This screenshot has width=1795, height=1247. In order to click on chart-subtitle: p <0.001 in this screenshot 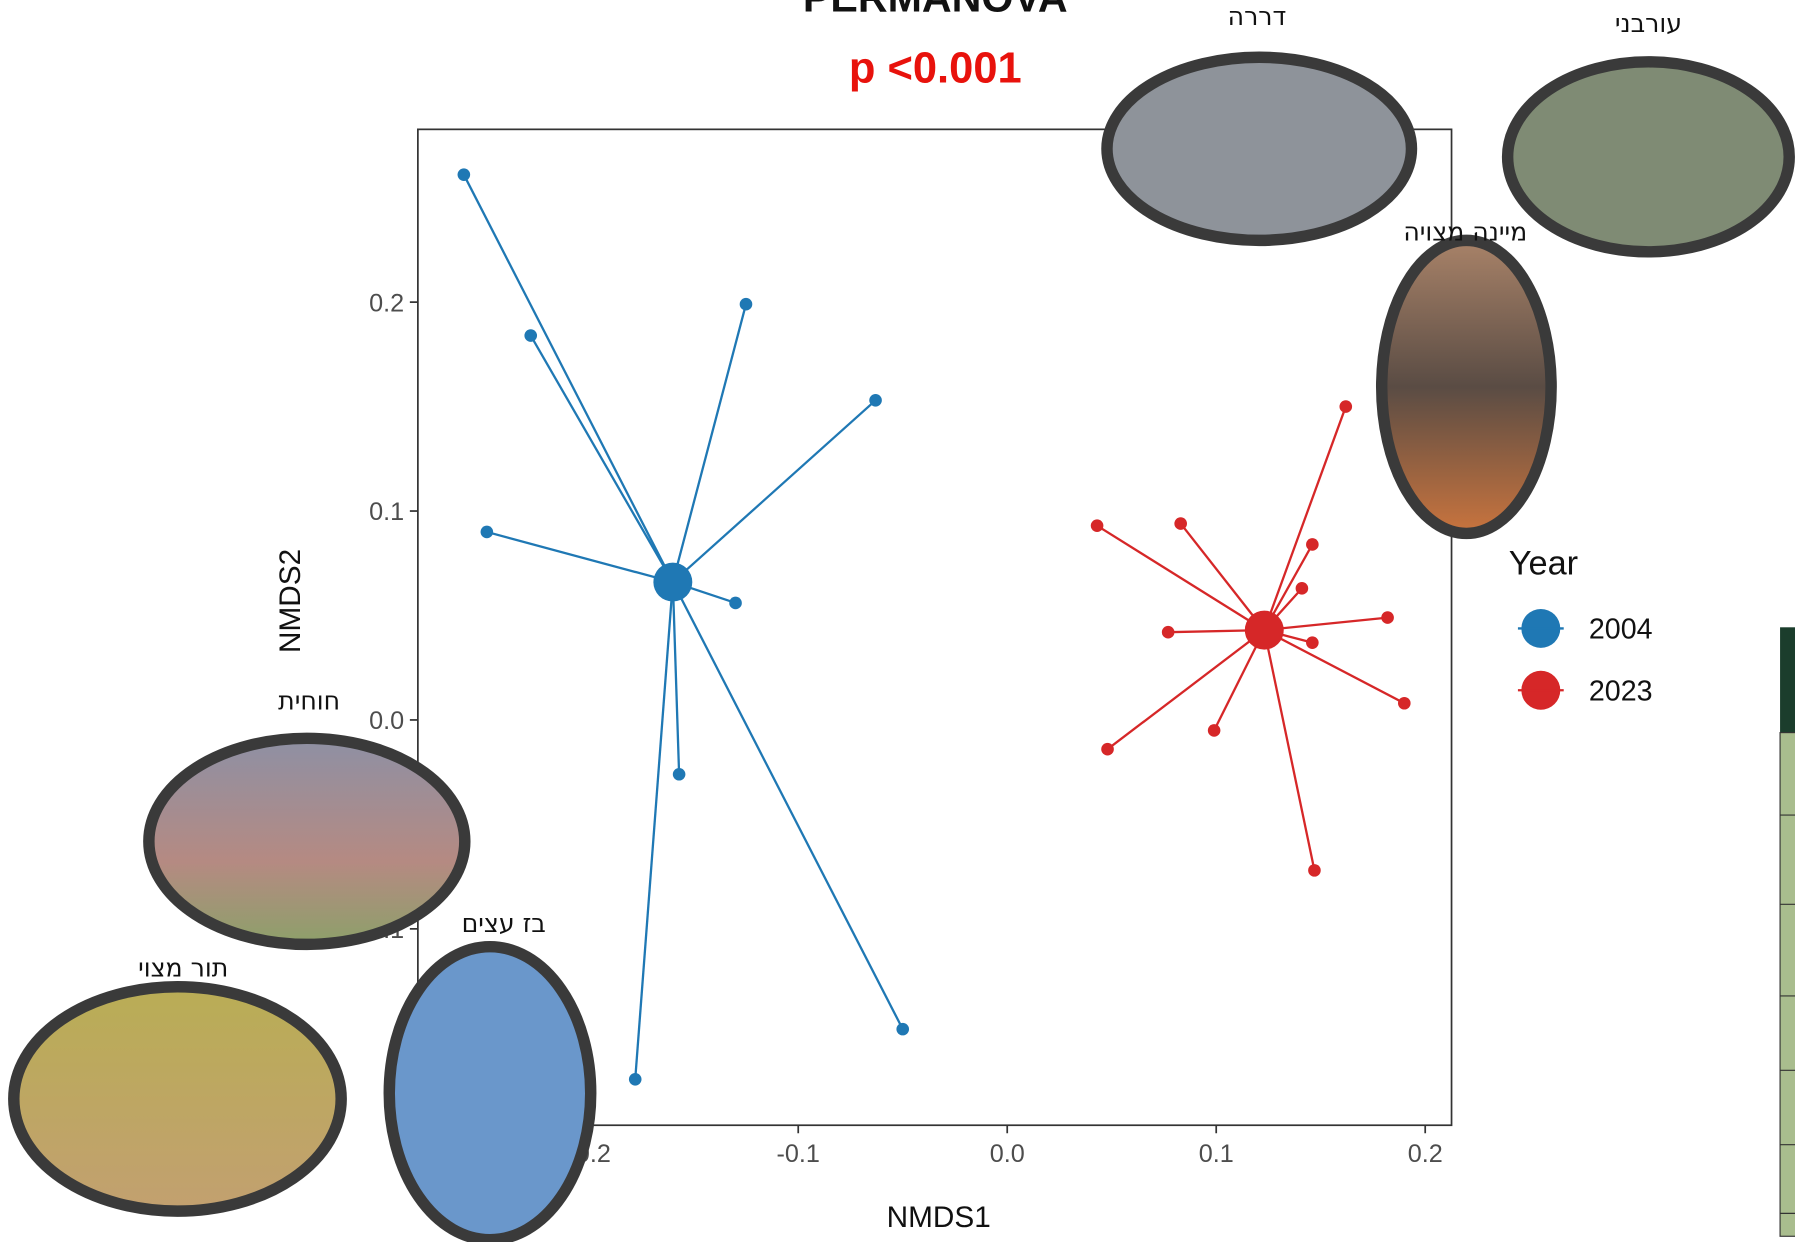, I will do `click(935, 68)`.